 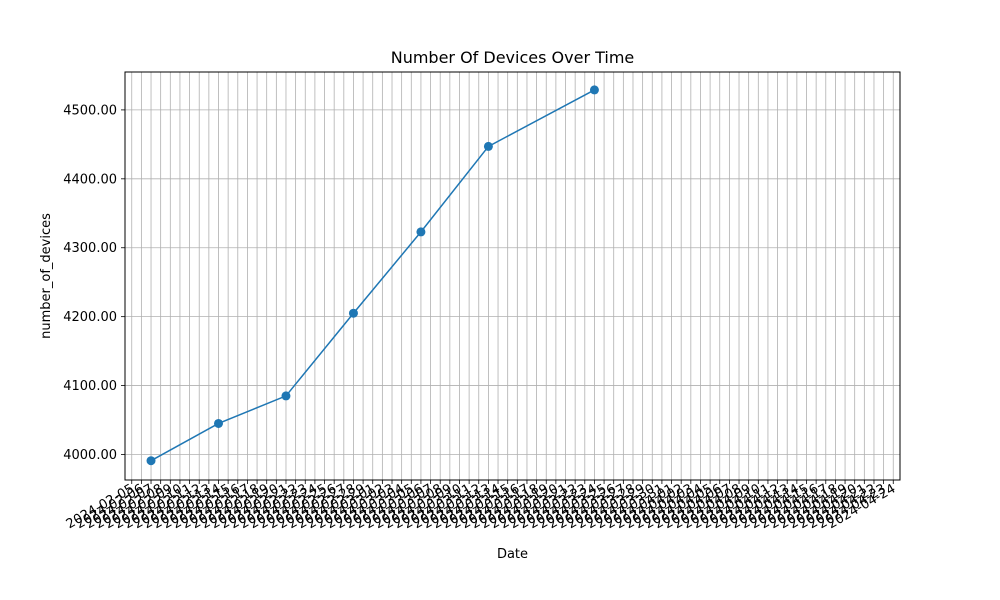 I want to click on y-tick-label: 4400.00, so click(x=90, y=179).